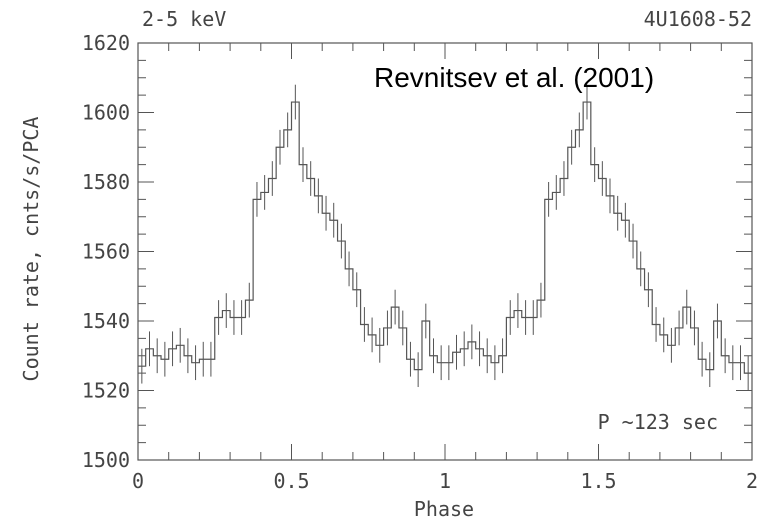 Image resolution: width=771 pixels, height=525 pixels. Describe the element at coordinates (184, 19) in the screenshot. I see `energy-band-label: 2-5 keV` at that location.